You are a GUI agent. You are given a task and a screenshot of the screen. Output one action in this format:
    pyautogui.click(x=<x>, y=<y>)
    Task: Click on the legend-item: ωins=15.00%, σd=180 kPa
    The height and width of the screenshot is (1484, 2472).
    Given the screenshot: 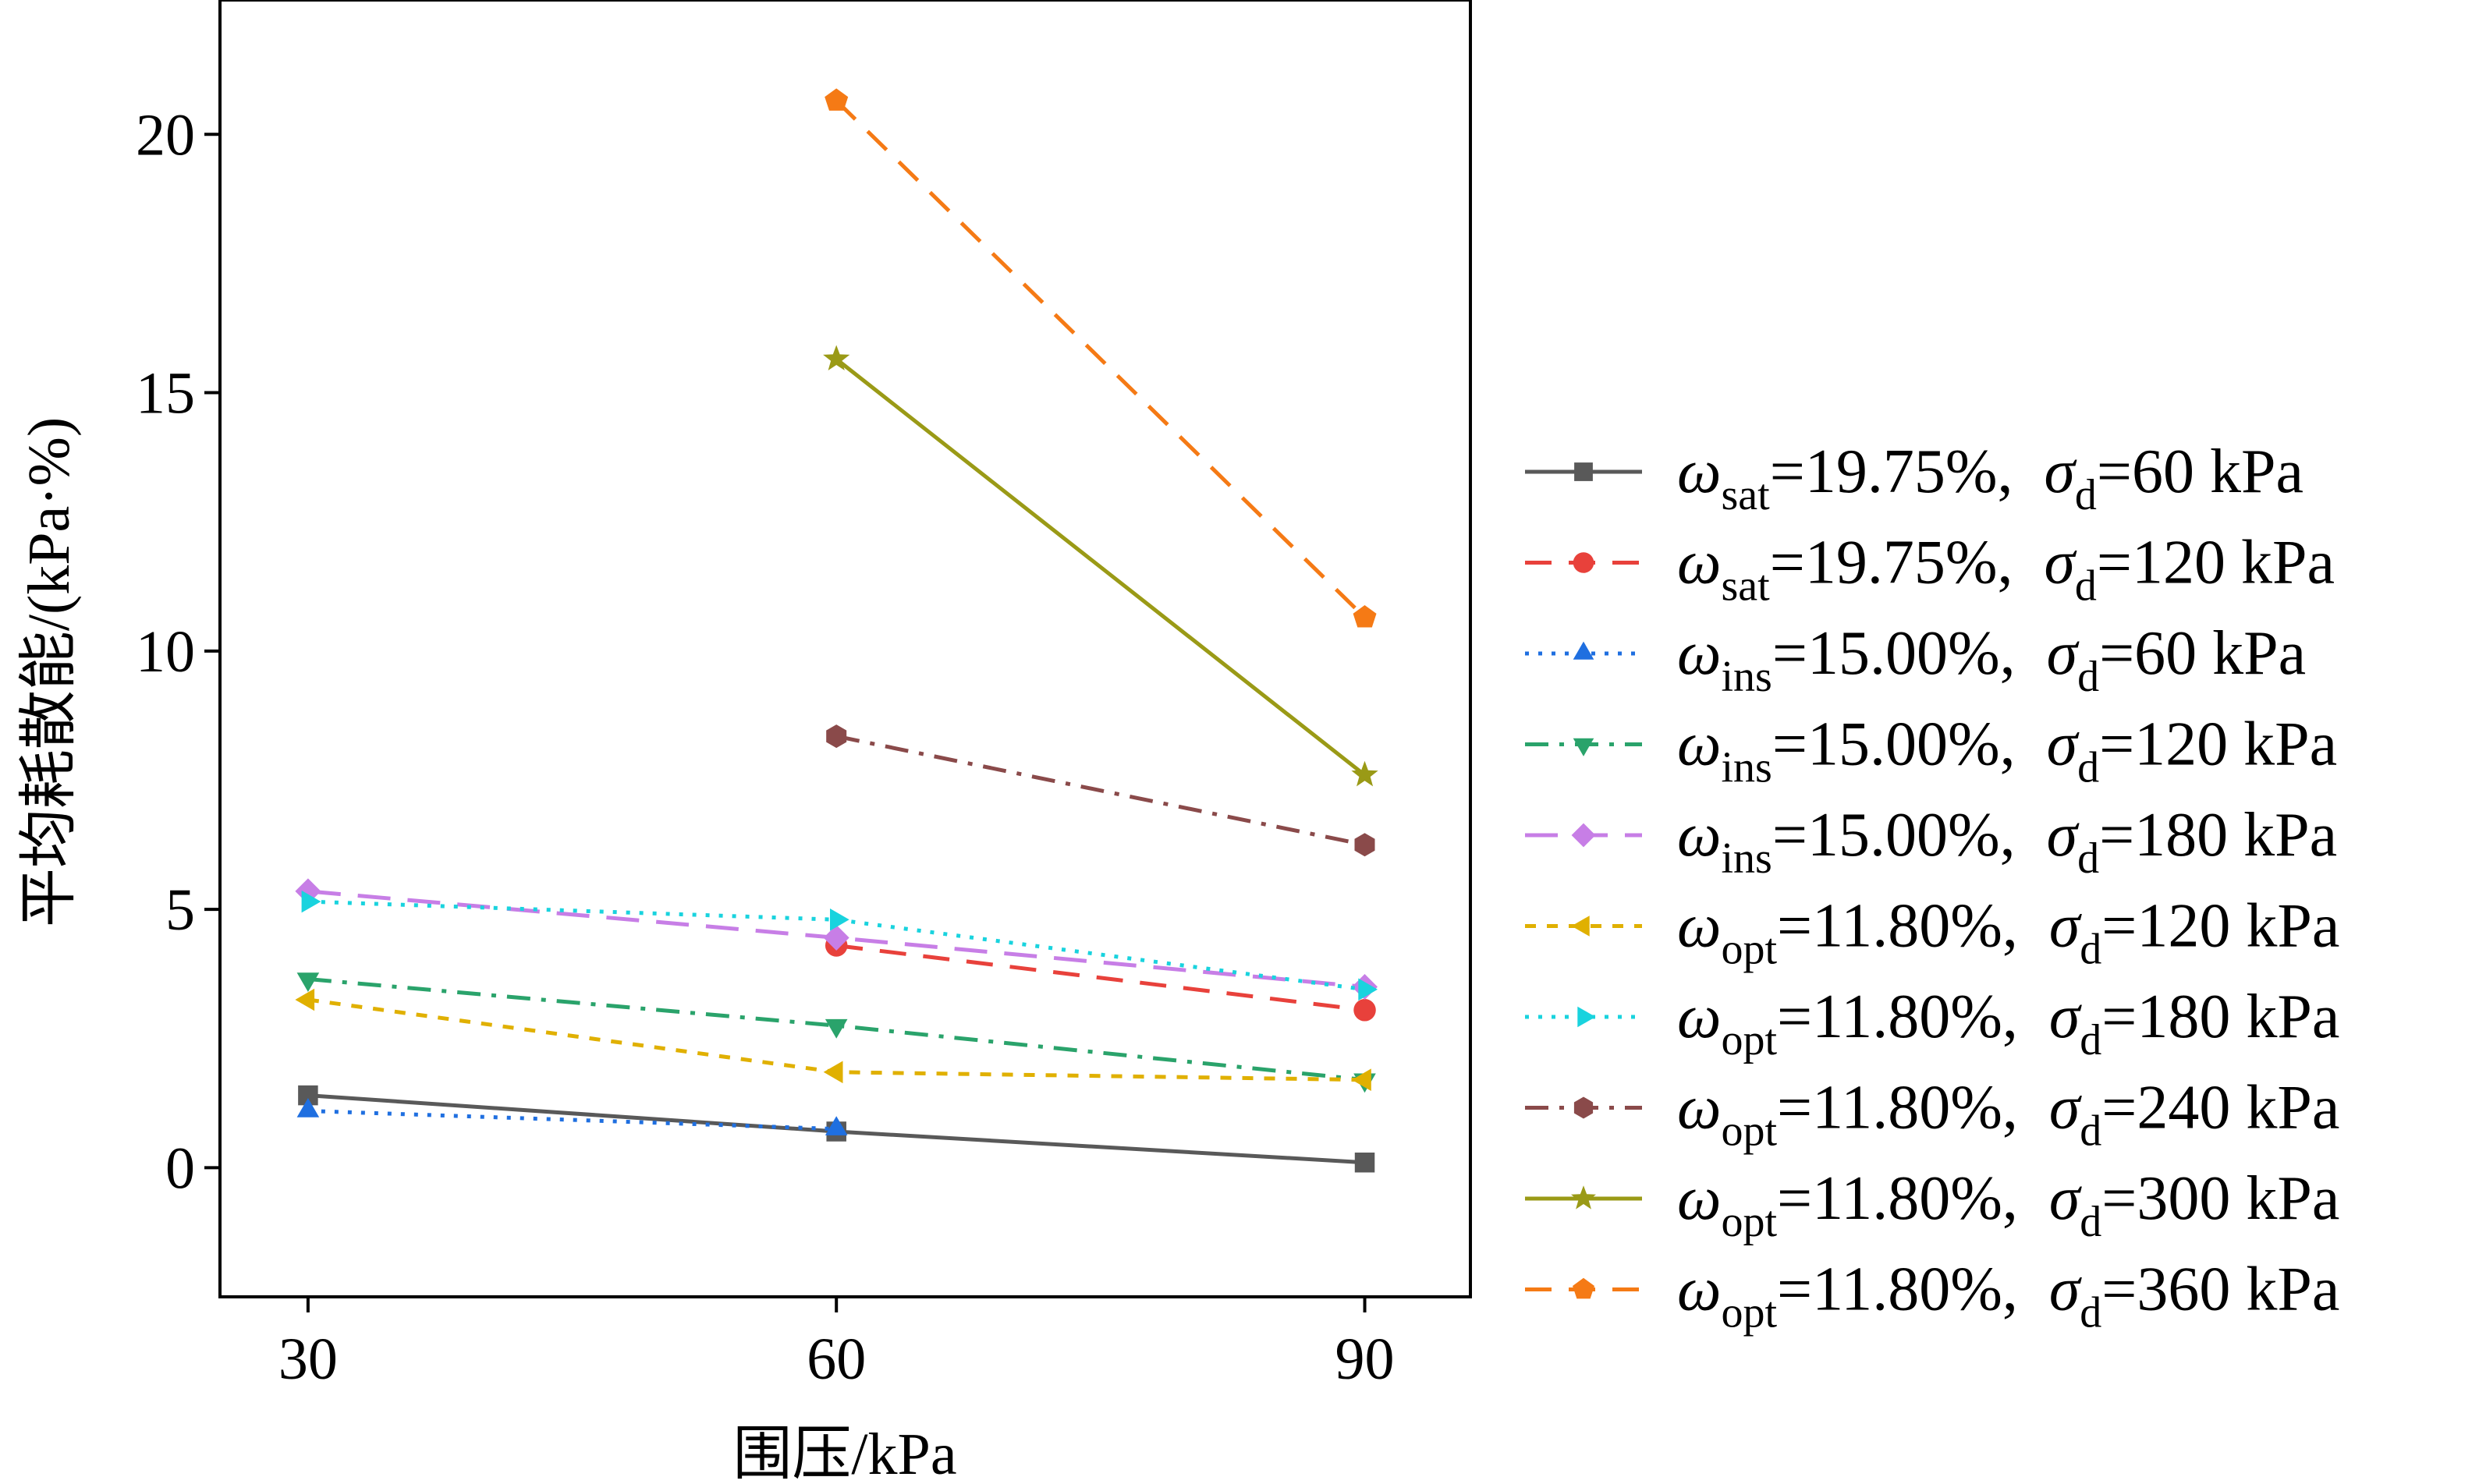 What is the action you would take?
    pyautogui.click(x=1931, y=842)
    